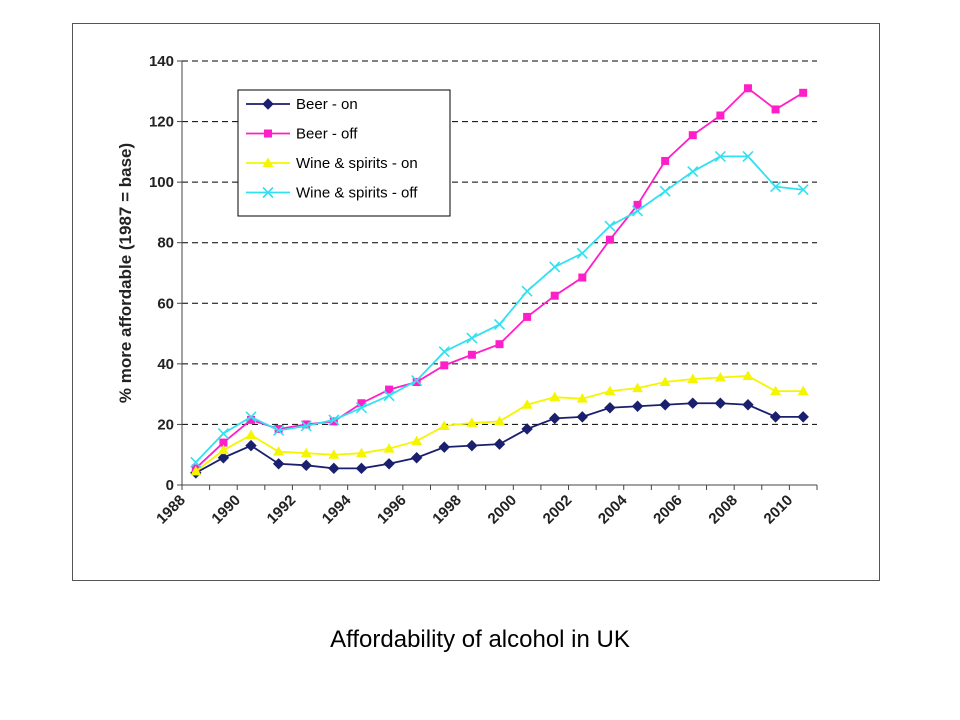  What do you see at coordinates (444, 352) in the screenshot?
I see `data-point-wine-spirits-off-9-stroke-b` at bounding box center [444, 352].